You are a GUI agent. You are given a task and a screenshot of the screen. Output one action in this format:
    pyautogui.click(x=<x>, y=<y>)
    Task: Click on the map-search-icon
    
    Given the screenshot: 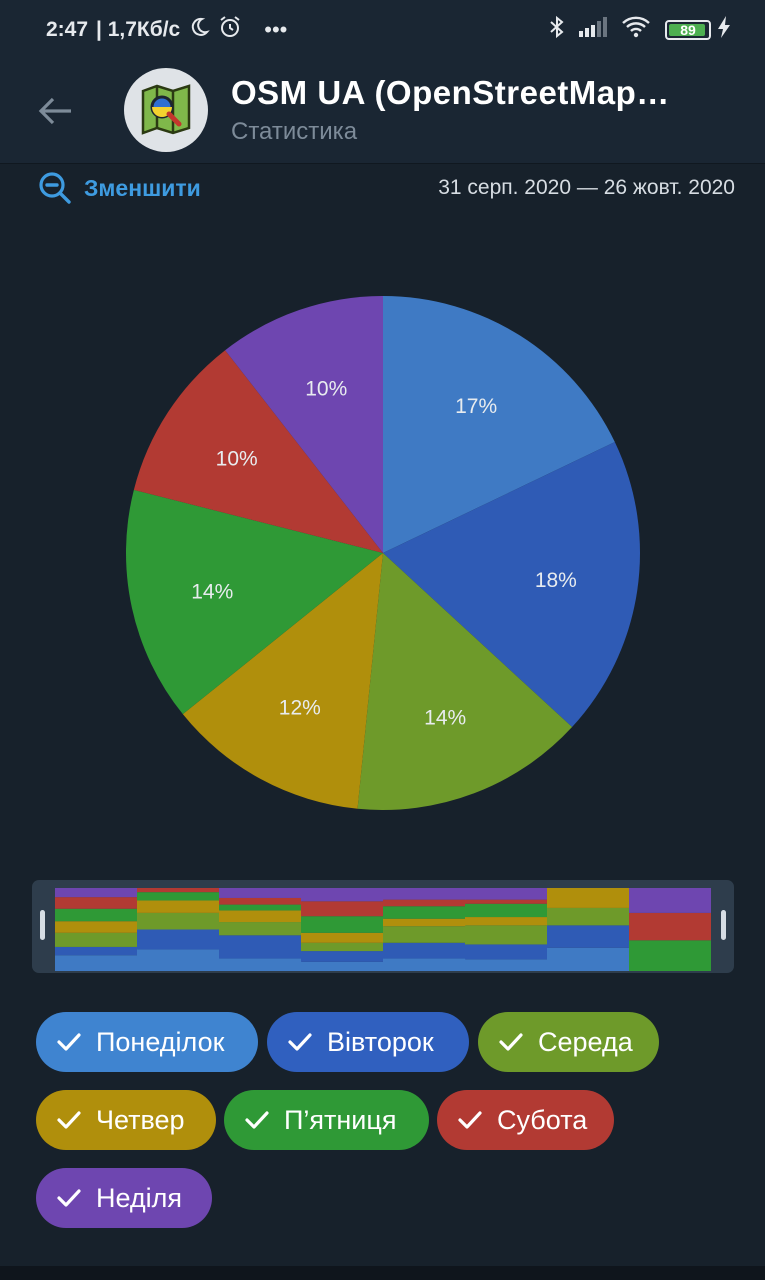 What is the action you would take?
    pyautogui.click(x=166, y=109)
    